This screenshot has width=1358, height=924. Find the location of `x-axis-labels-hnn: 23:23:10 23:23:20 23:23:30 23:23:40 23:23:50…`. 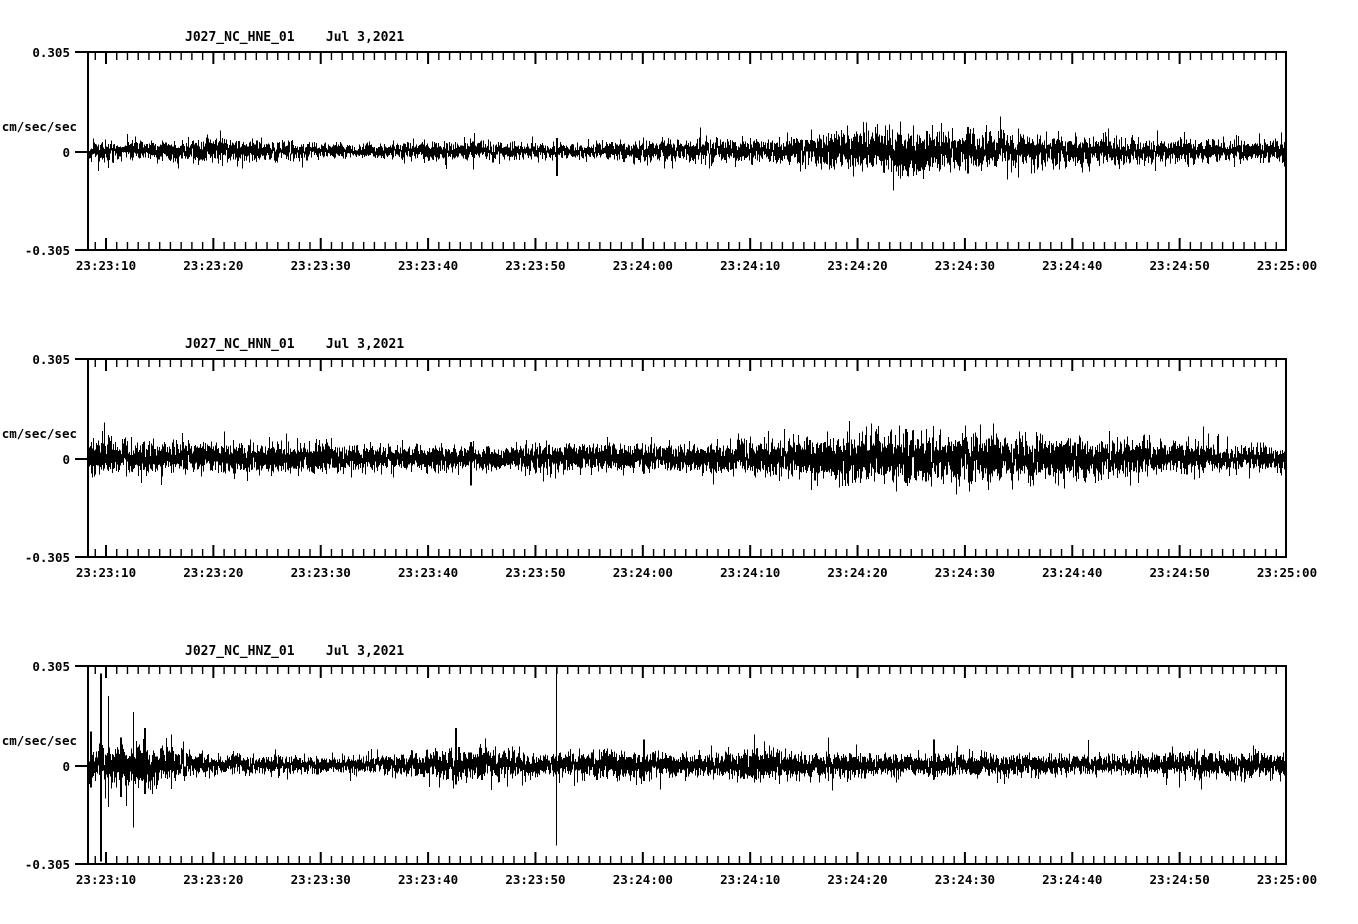

x-axis-labels-hnn: 23:23:10 23:23:20 23:23:30 23:23:40 23:23:50… is located at coordinates (679, 576).